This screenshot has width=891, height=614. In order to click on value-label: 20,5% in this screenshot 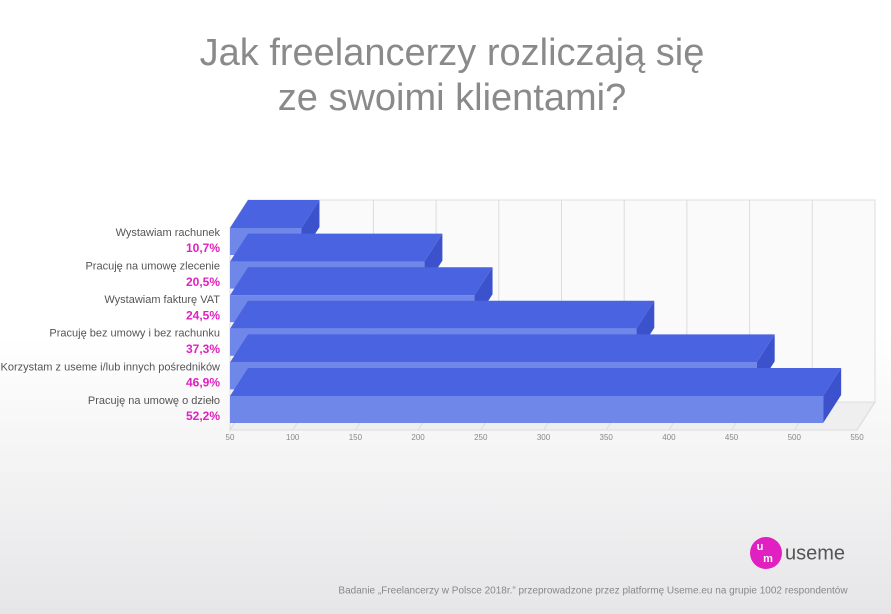, I will do `click(203, 282)`.